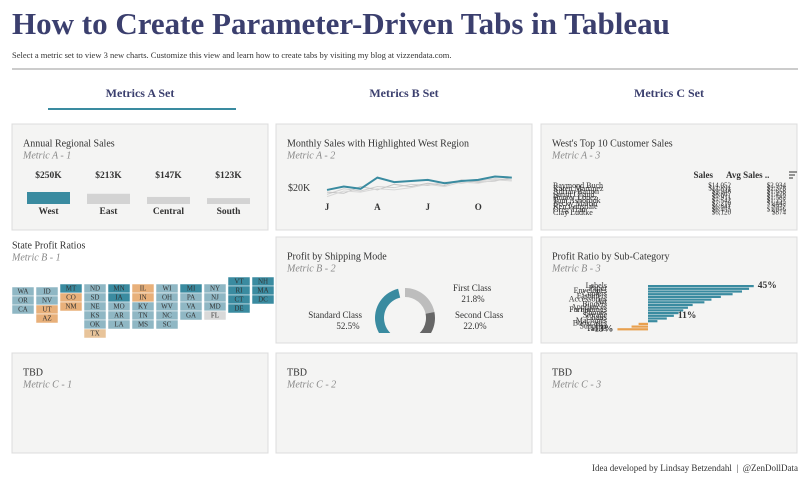 The height and width of the screenshot is (486, 810). What do you see at coordinates (588, 309) in the screenshot?
I see `category-label: Furnishings` at bounding box center [588, 309].